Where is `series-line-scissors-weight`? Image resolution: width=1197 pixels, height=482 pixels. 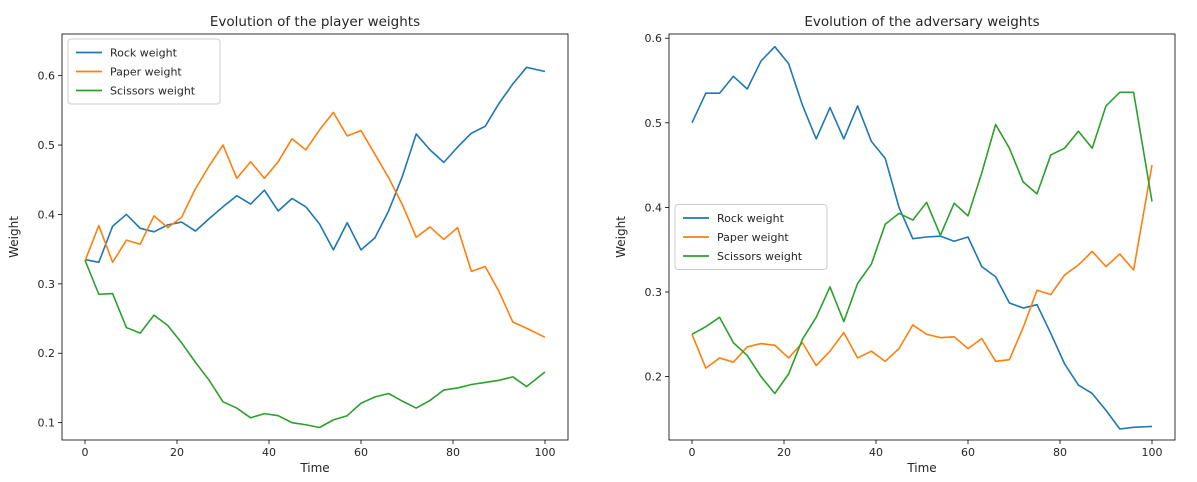 series-line-scissors-weight is located at coordinates (315, 344).